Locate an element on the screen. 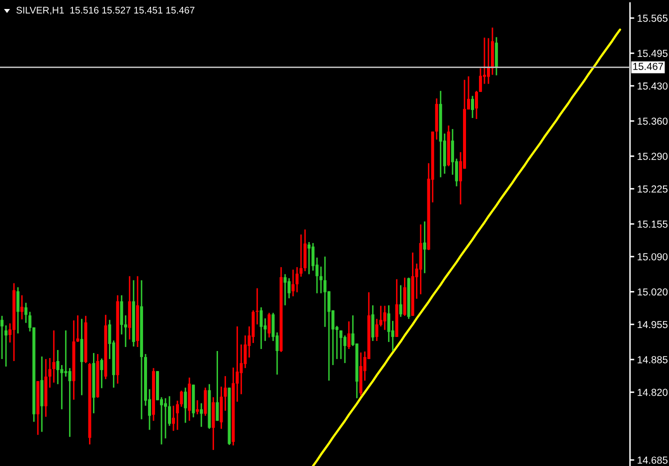 The image size is (669, 466). y-tick-label: 14.955 is located at coordinates (653, 324).